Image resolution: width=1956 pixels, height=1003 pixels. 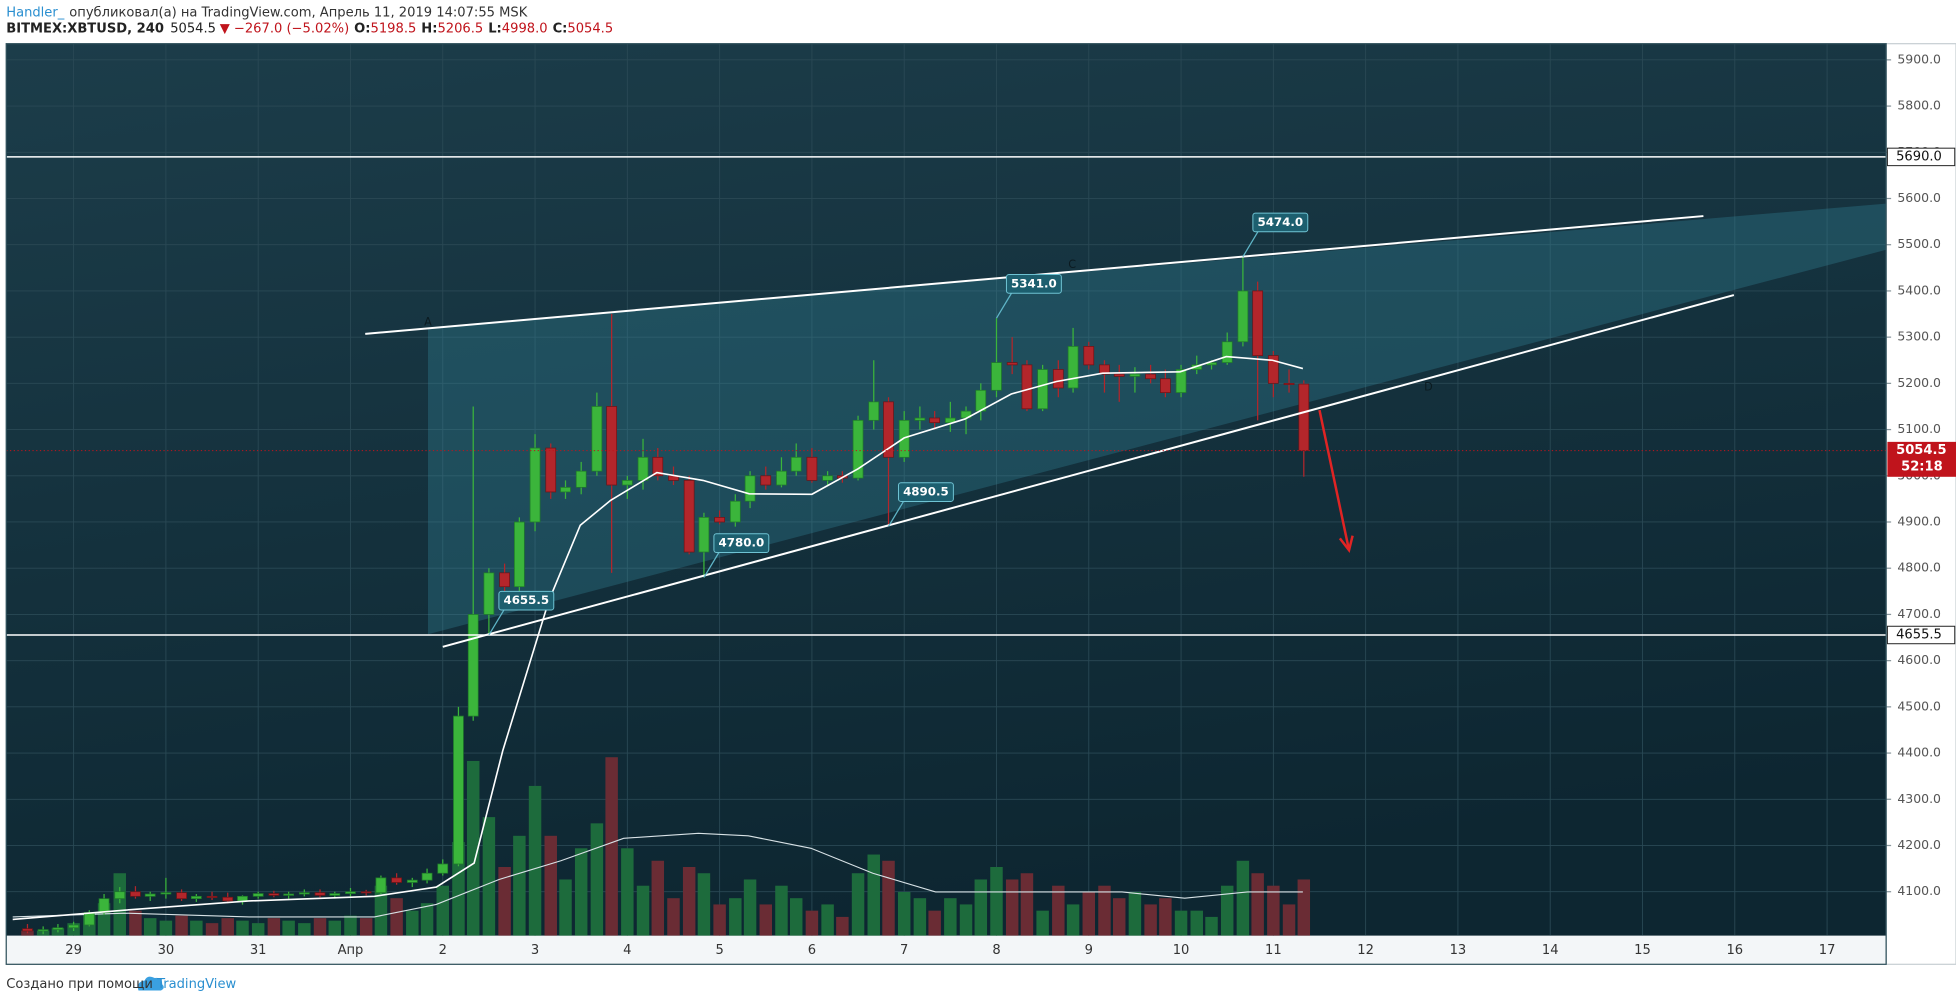 What do you see at coordinates (996, 950) in the screenshot?
I see `x-tick-label: 8` at bounding box center [996, 950].